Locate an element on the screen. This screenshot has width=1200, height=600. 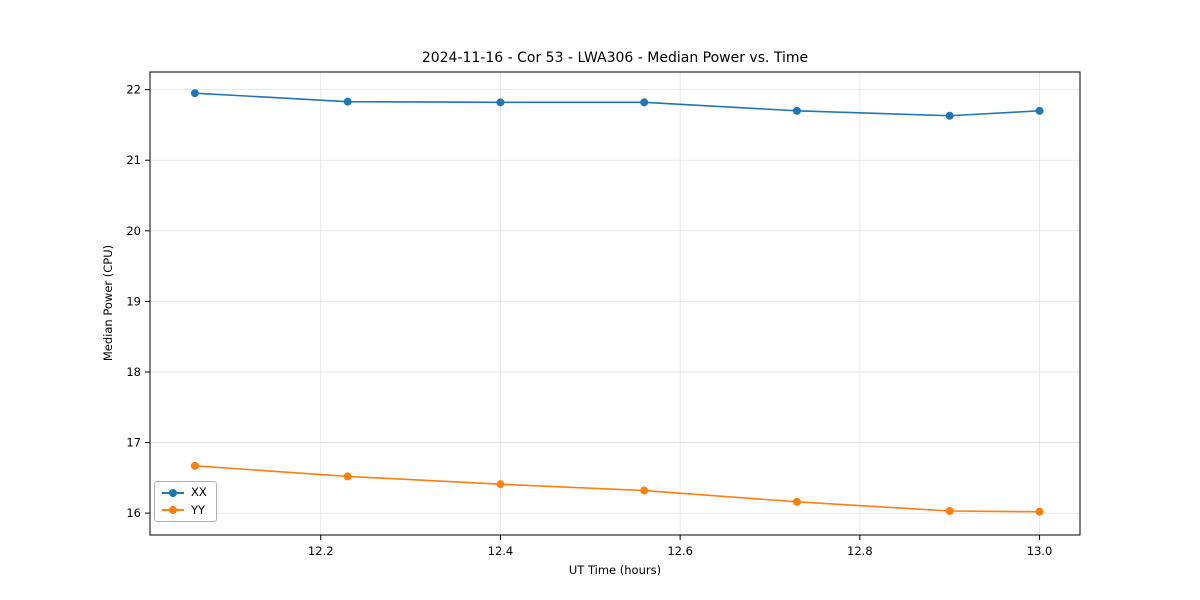
legend-marker-yy-icon is located at coordinates (173, 510).